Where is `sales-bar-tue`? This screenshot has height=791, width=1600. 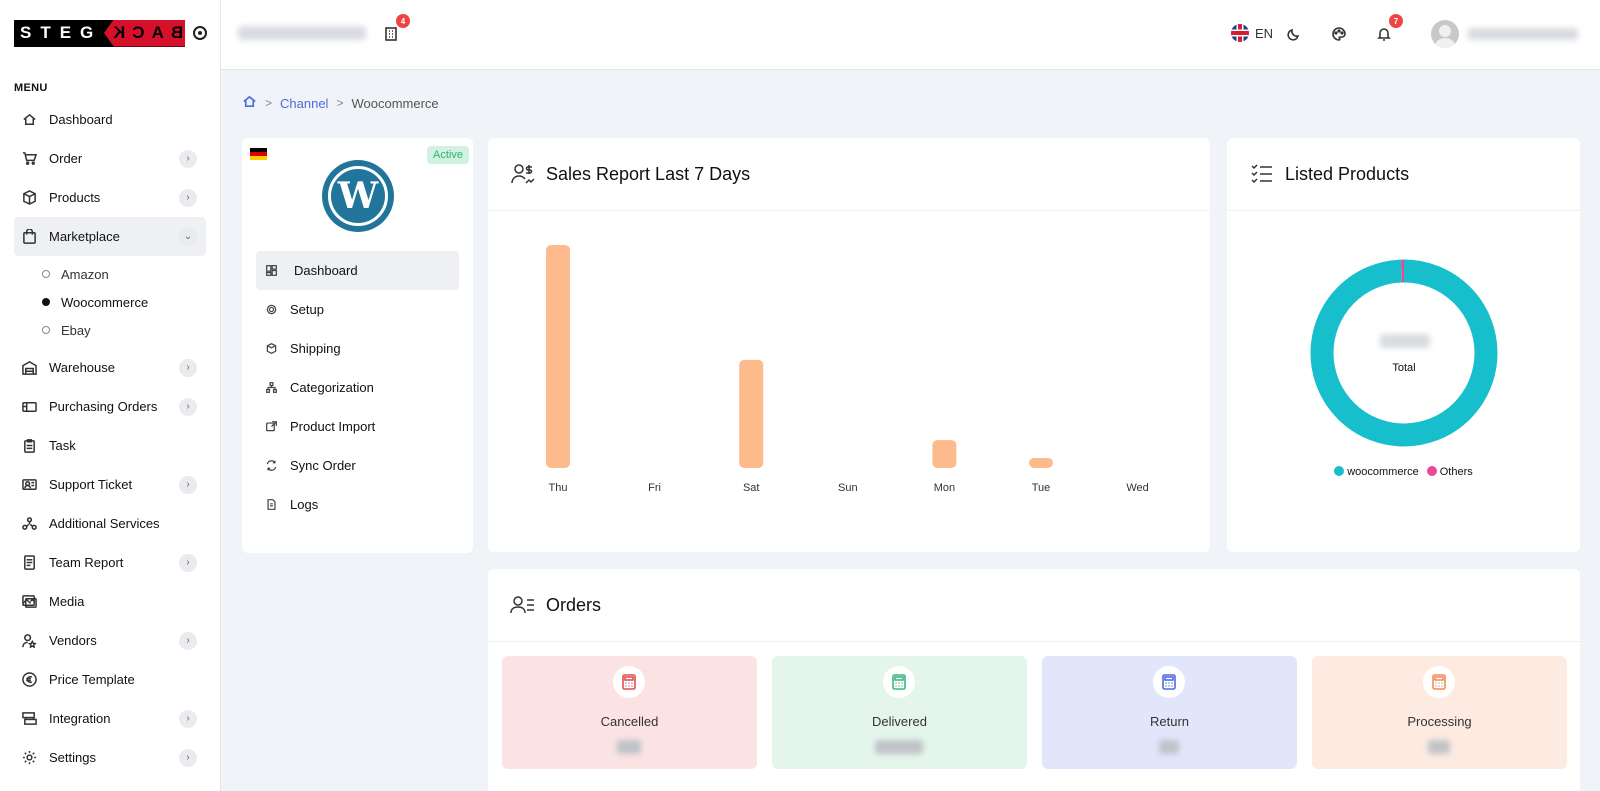
sales-bar-tue is located at coordinates (1041, 462).